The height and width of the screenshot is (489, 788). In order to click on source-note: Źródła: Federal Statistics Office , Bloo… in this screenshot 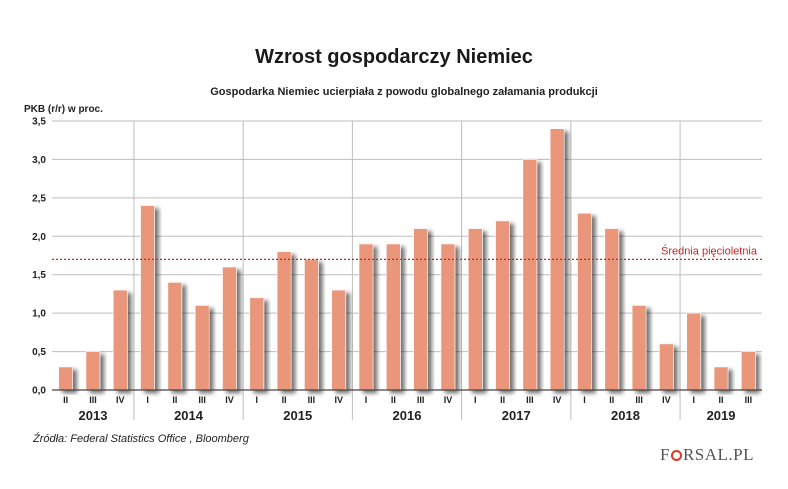, I will do `click(141, 439)`.